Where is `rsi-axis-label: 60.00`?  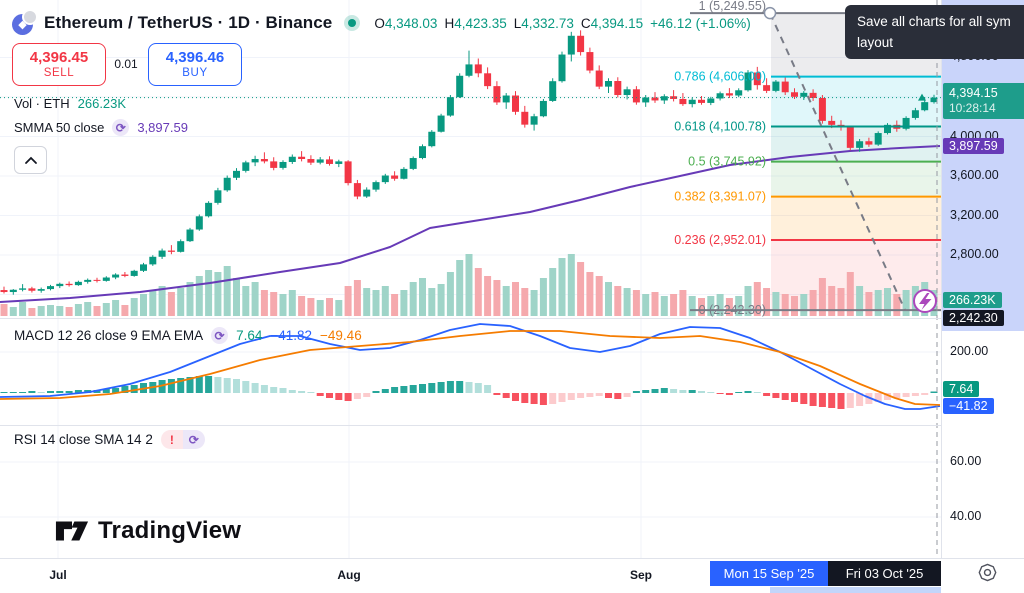 rsi-axis-label: 60.00 is located at coordinates (966, 461).